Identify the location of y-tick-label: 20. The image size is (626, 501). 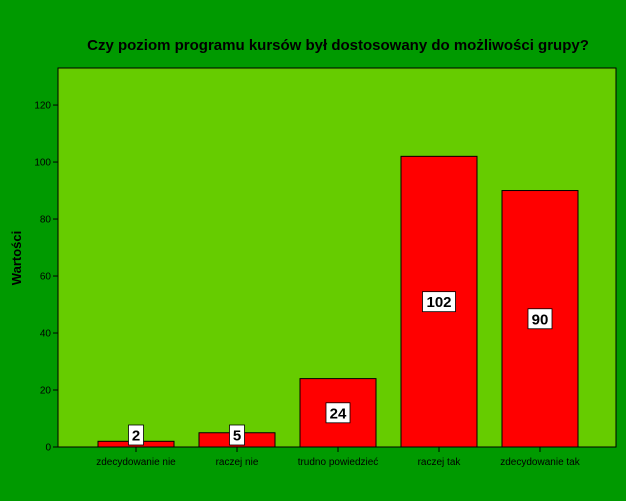
(46, 391).